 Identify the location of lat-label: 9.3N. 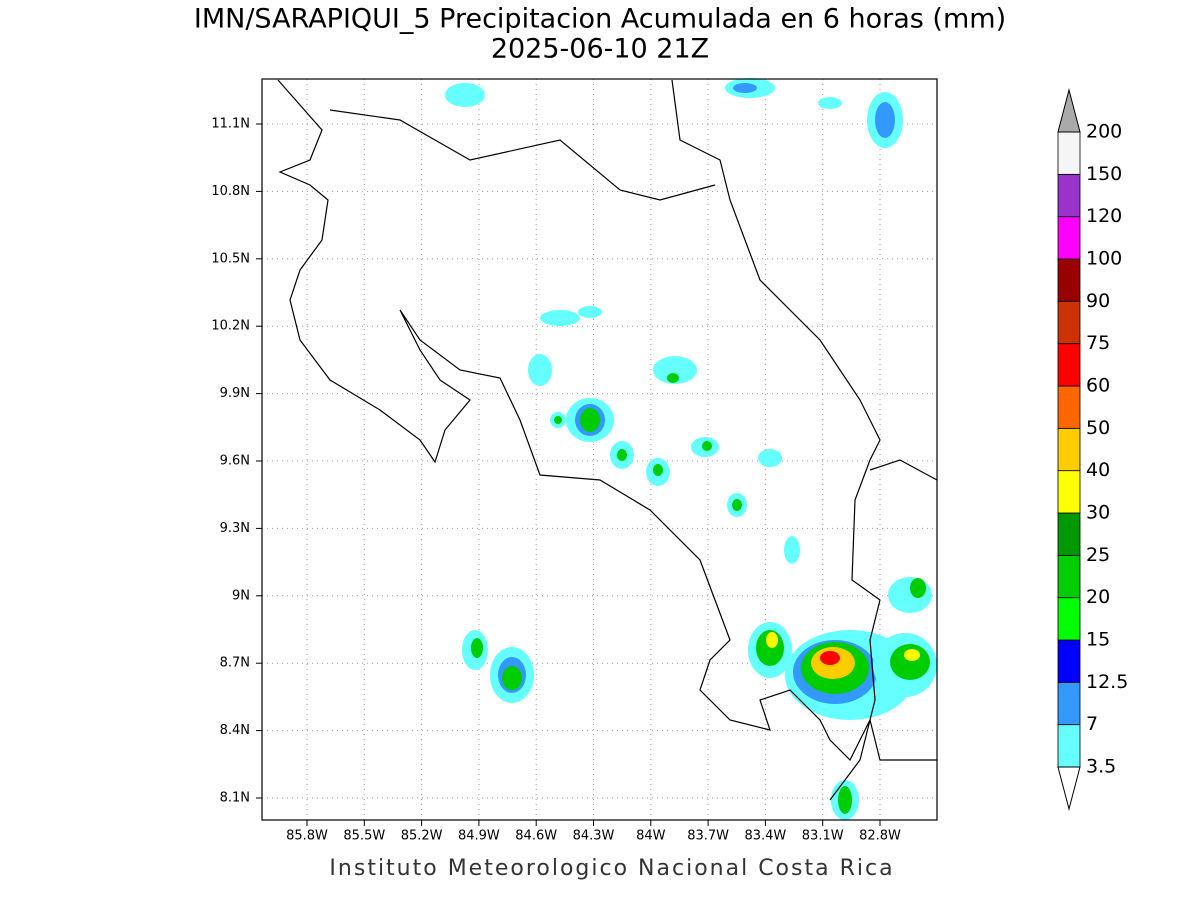
(235, 528).